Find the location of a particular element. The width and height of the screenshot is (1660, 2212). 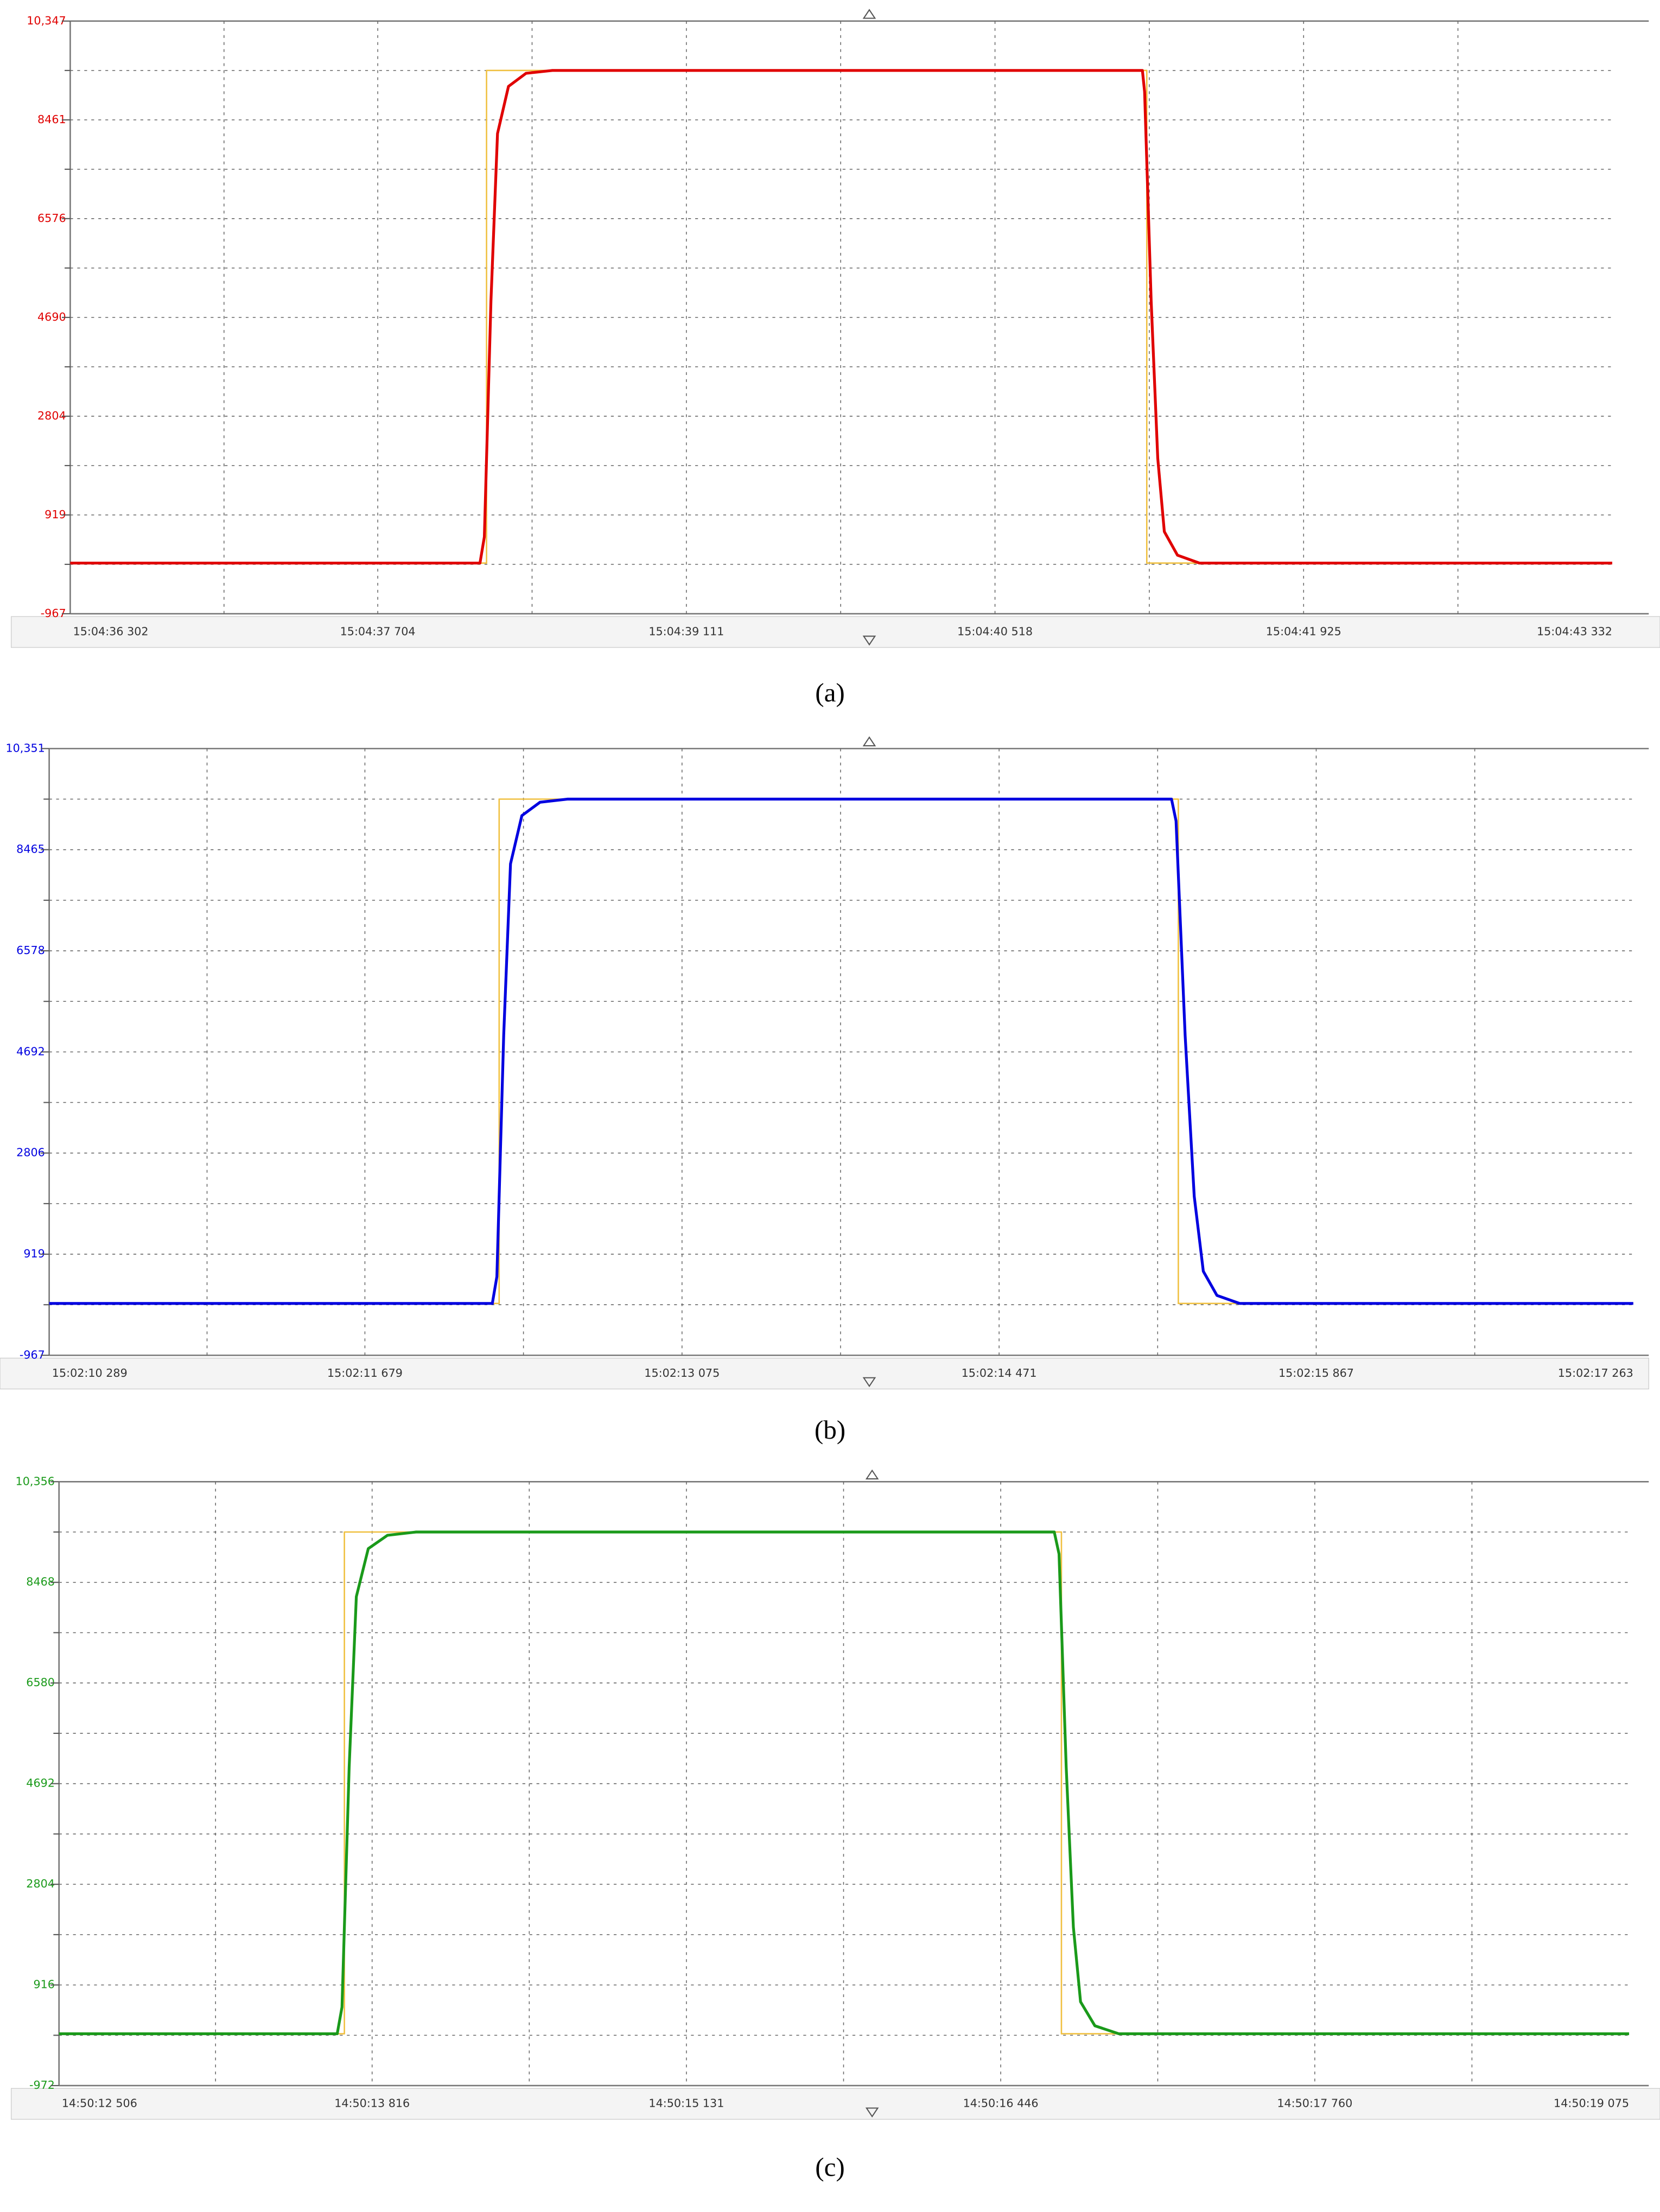

caption: (b) is located at coordinates (830, 1430).